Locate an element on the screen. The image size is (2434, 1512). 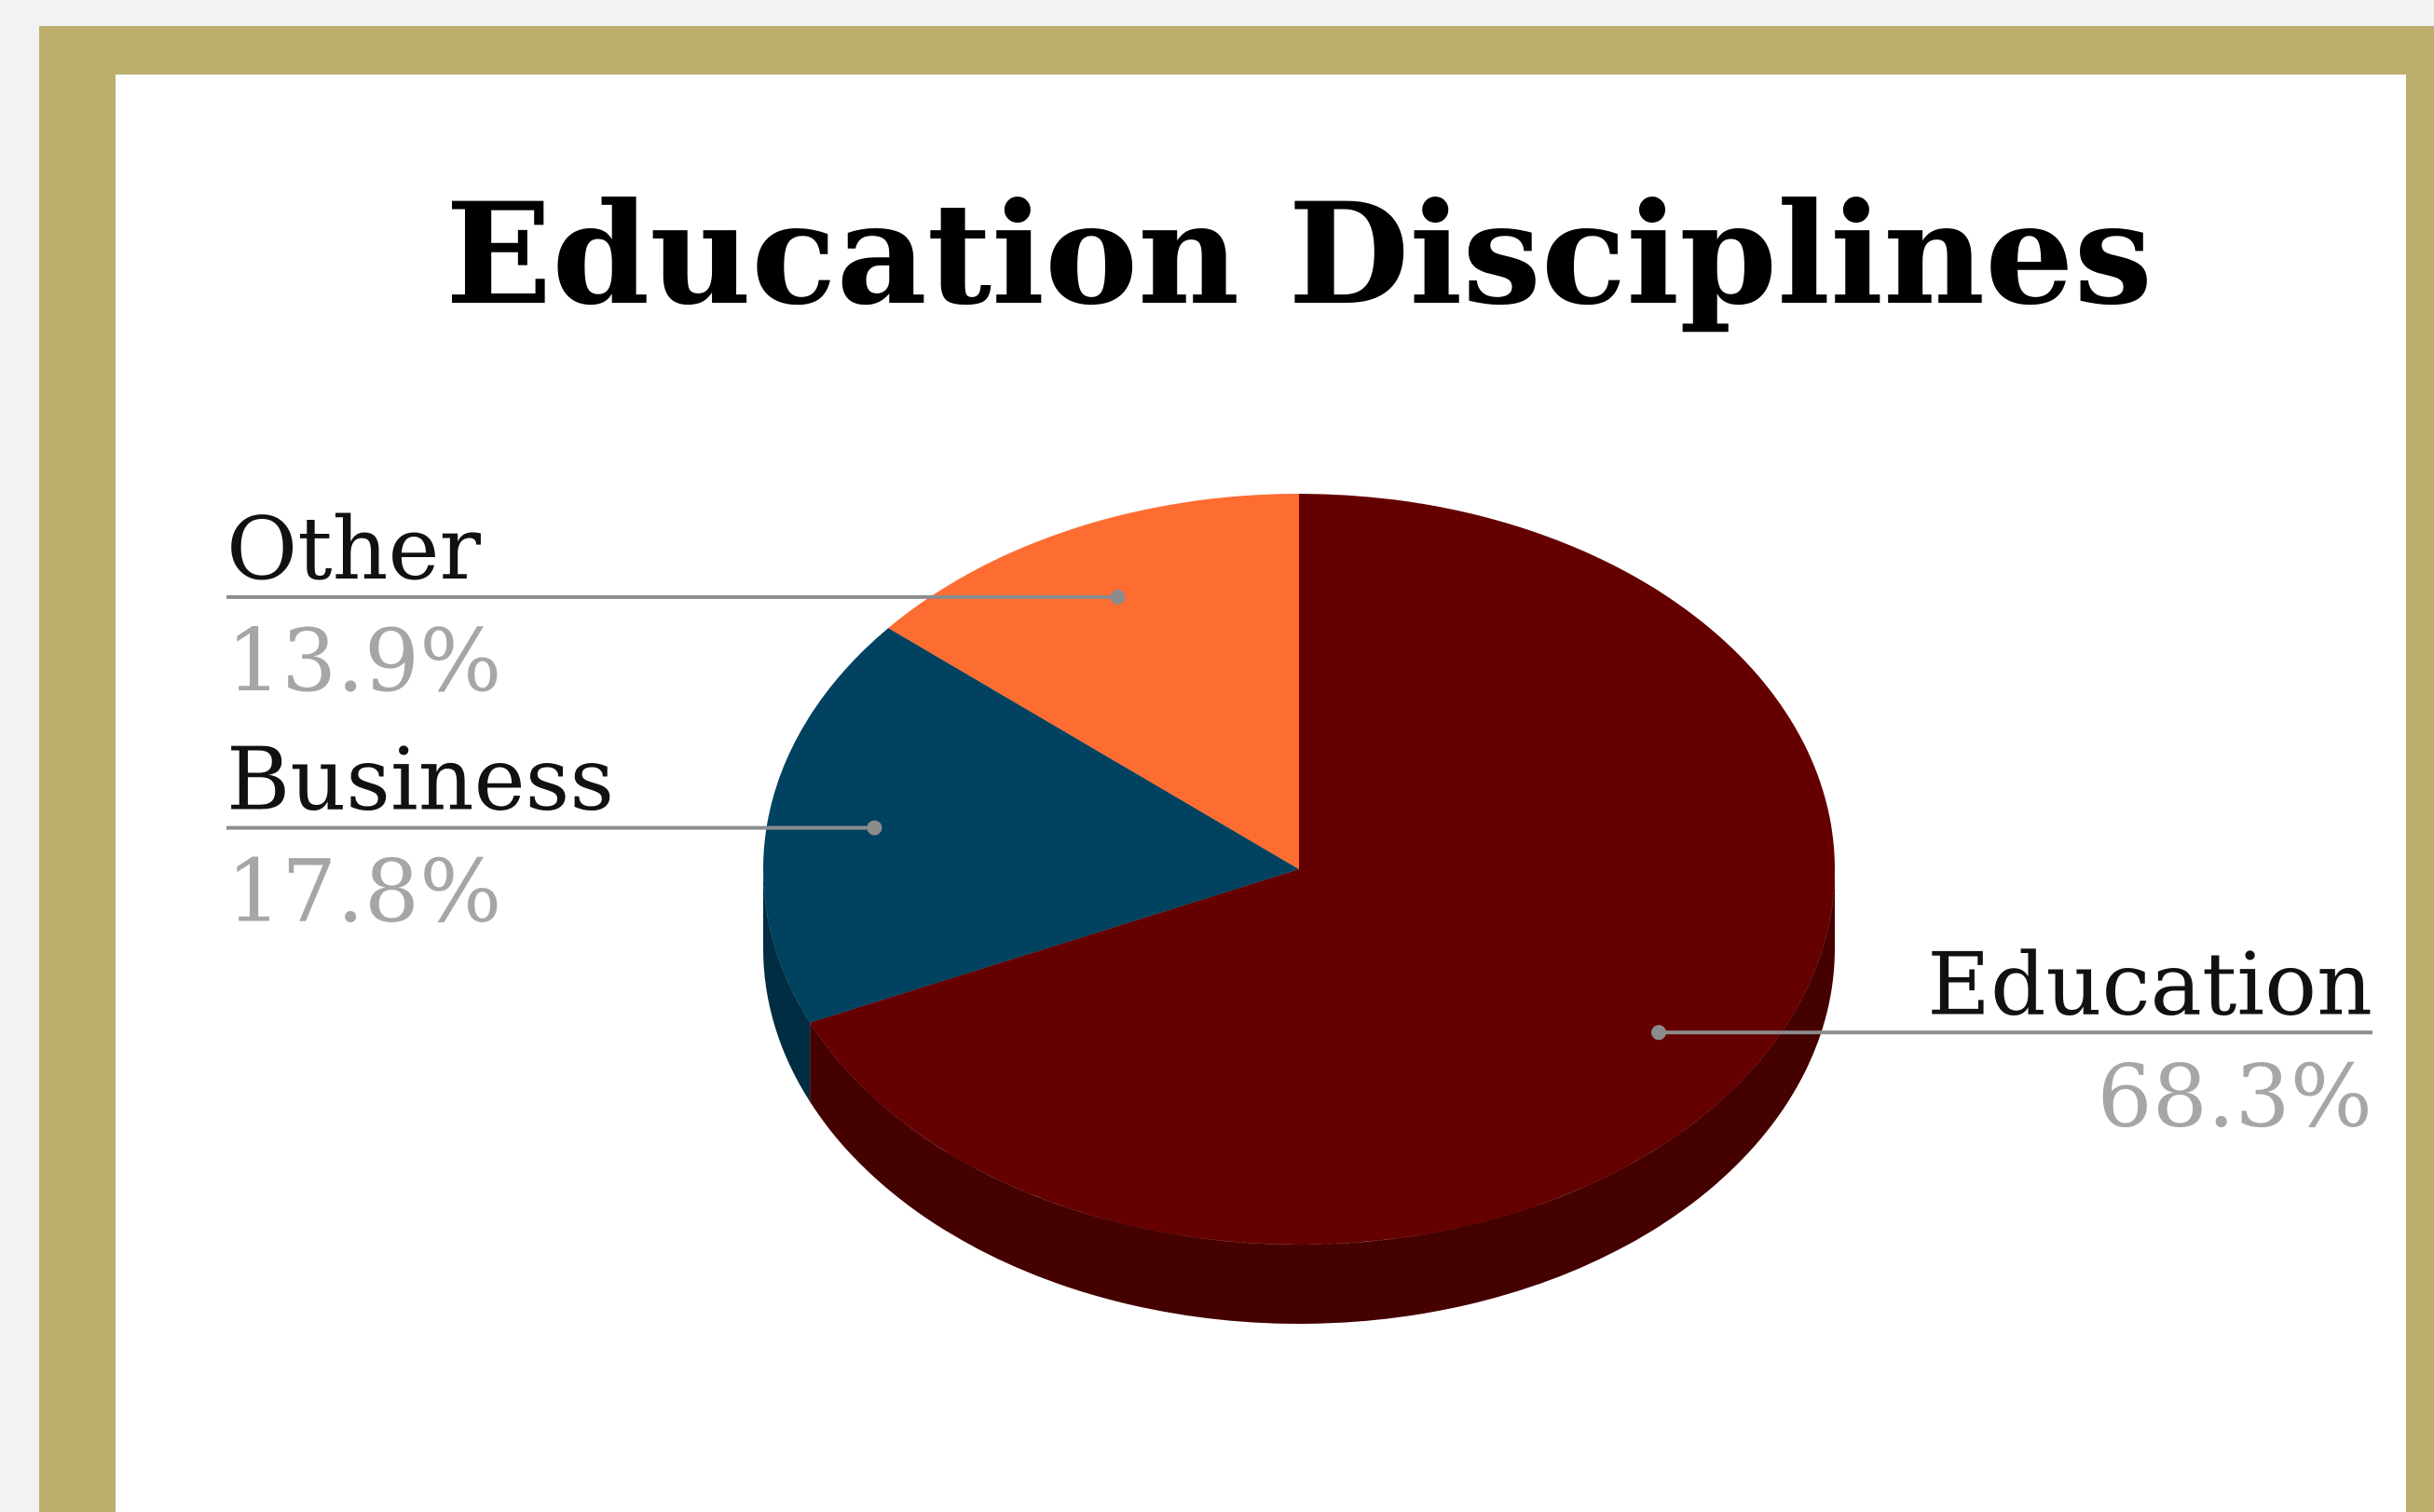
slice-label-education: Education is located at coordinates (2149, 983).